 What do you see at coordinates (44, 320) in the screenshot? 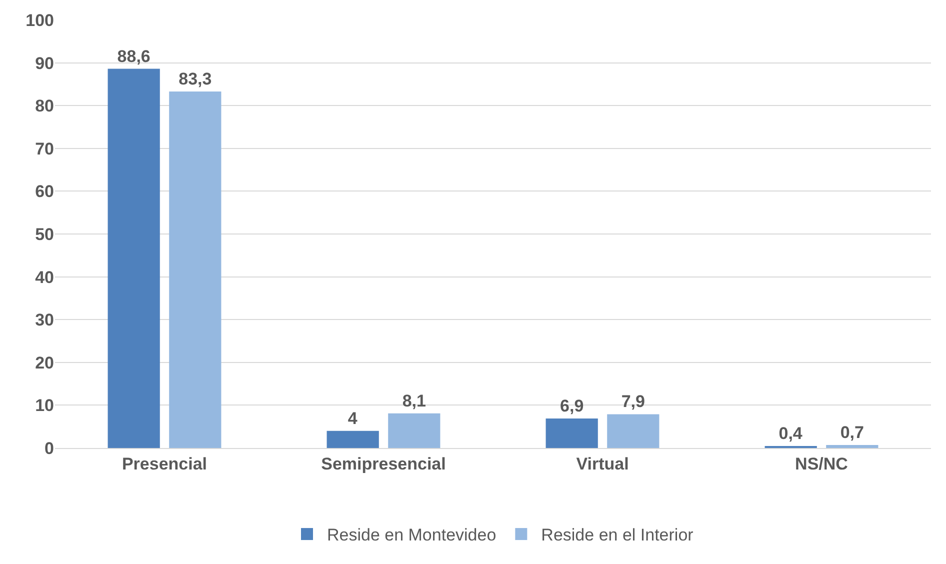
I see `y-tick-label: 30` at bounding box center [44, 320].